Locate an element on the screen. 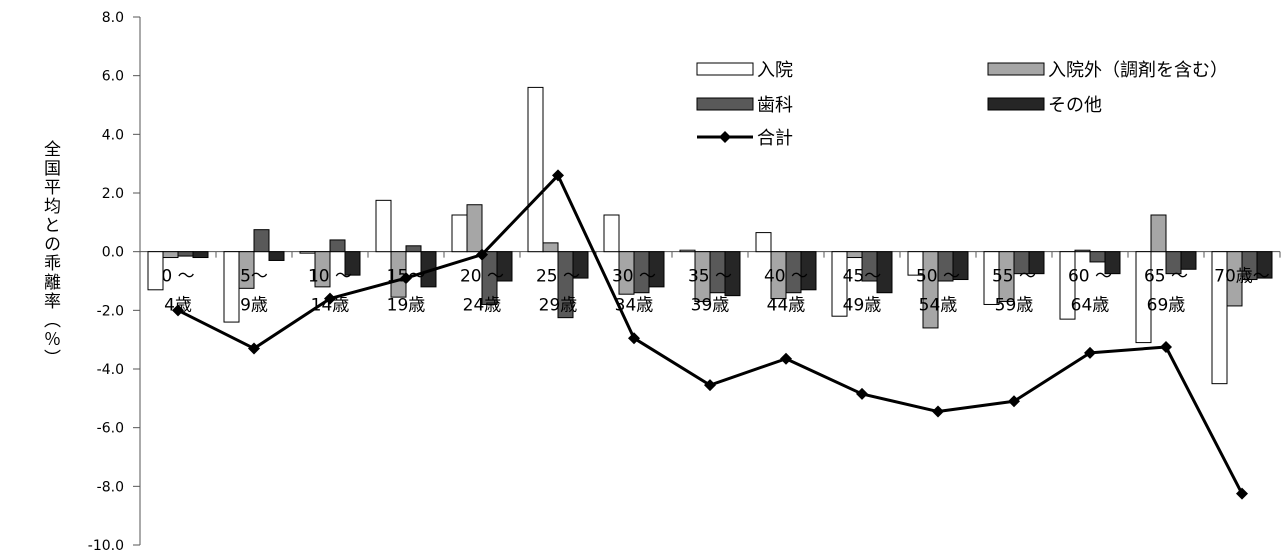 Image resolution: width=1283 pixels, height=553 pixels. legend-label-4: 合計 is located at coordinates (775, 138).